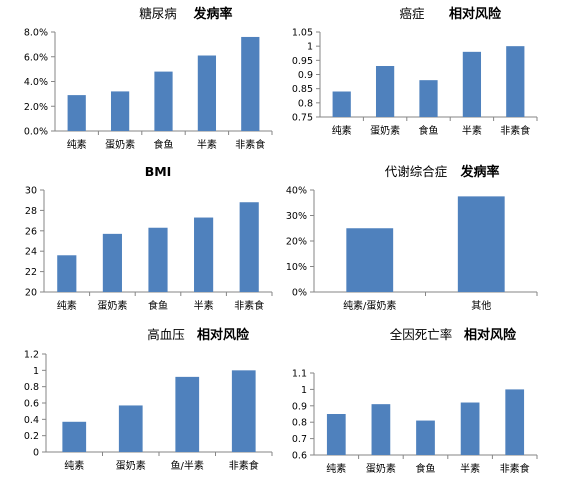 The width and height of the screenshot is (572, 481). What do you see at coordinates (148, 399) in the screenshot?
I see `chart-5: 高血压 相对风险 0 0.2 0.4 0.6 0.8 1 1.2 纯素 蛋奶素 鱼/半素 非素食` at bounding box center [148, 399].